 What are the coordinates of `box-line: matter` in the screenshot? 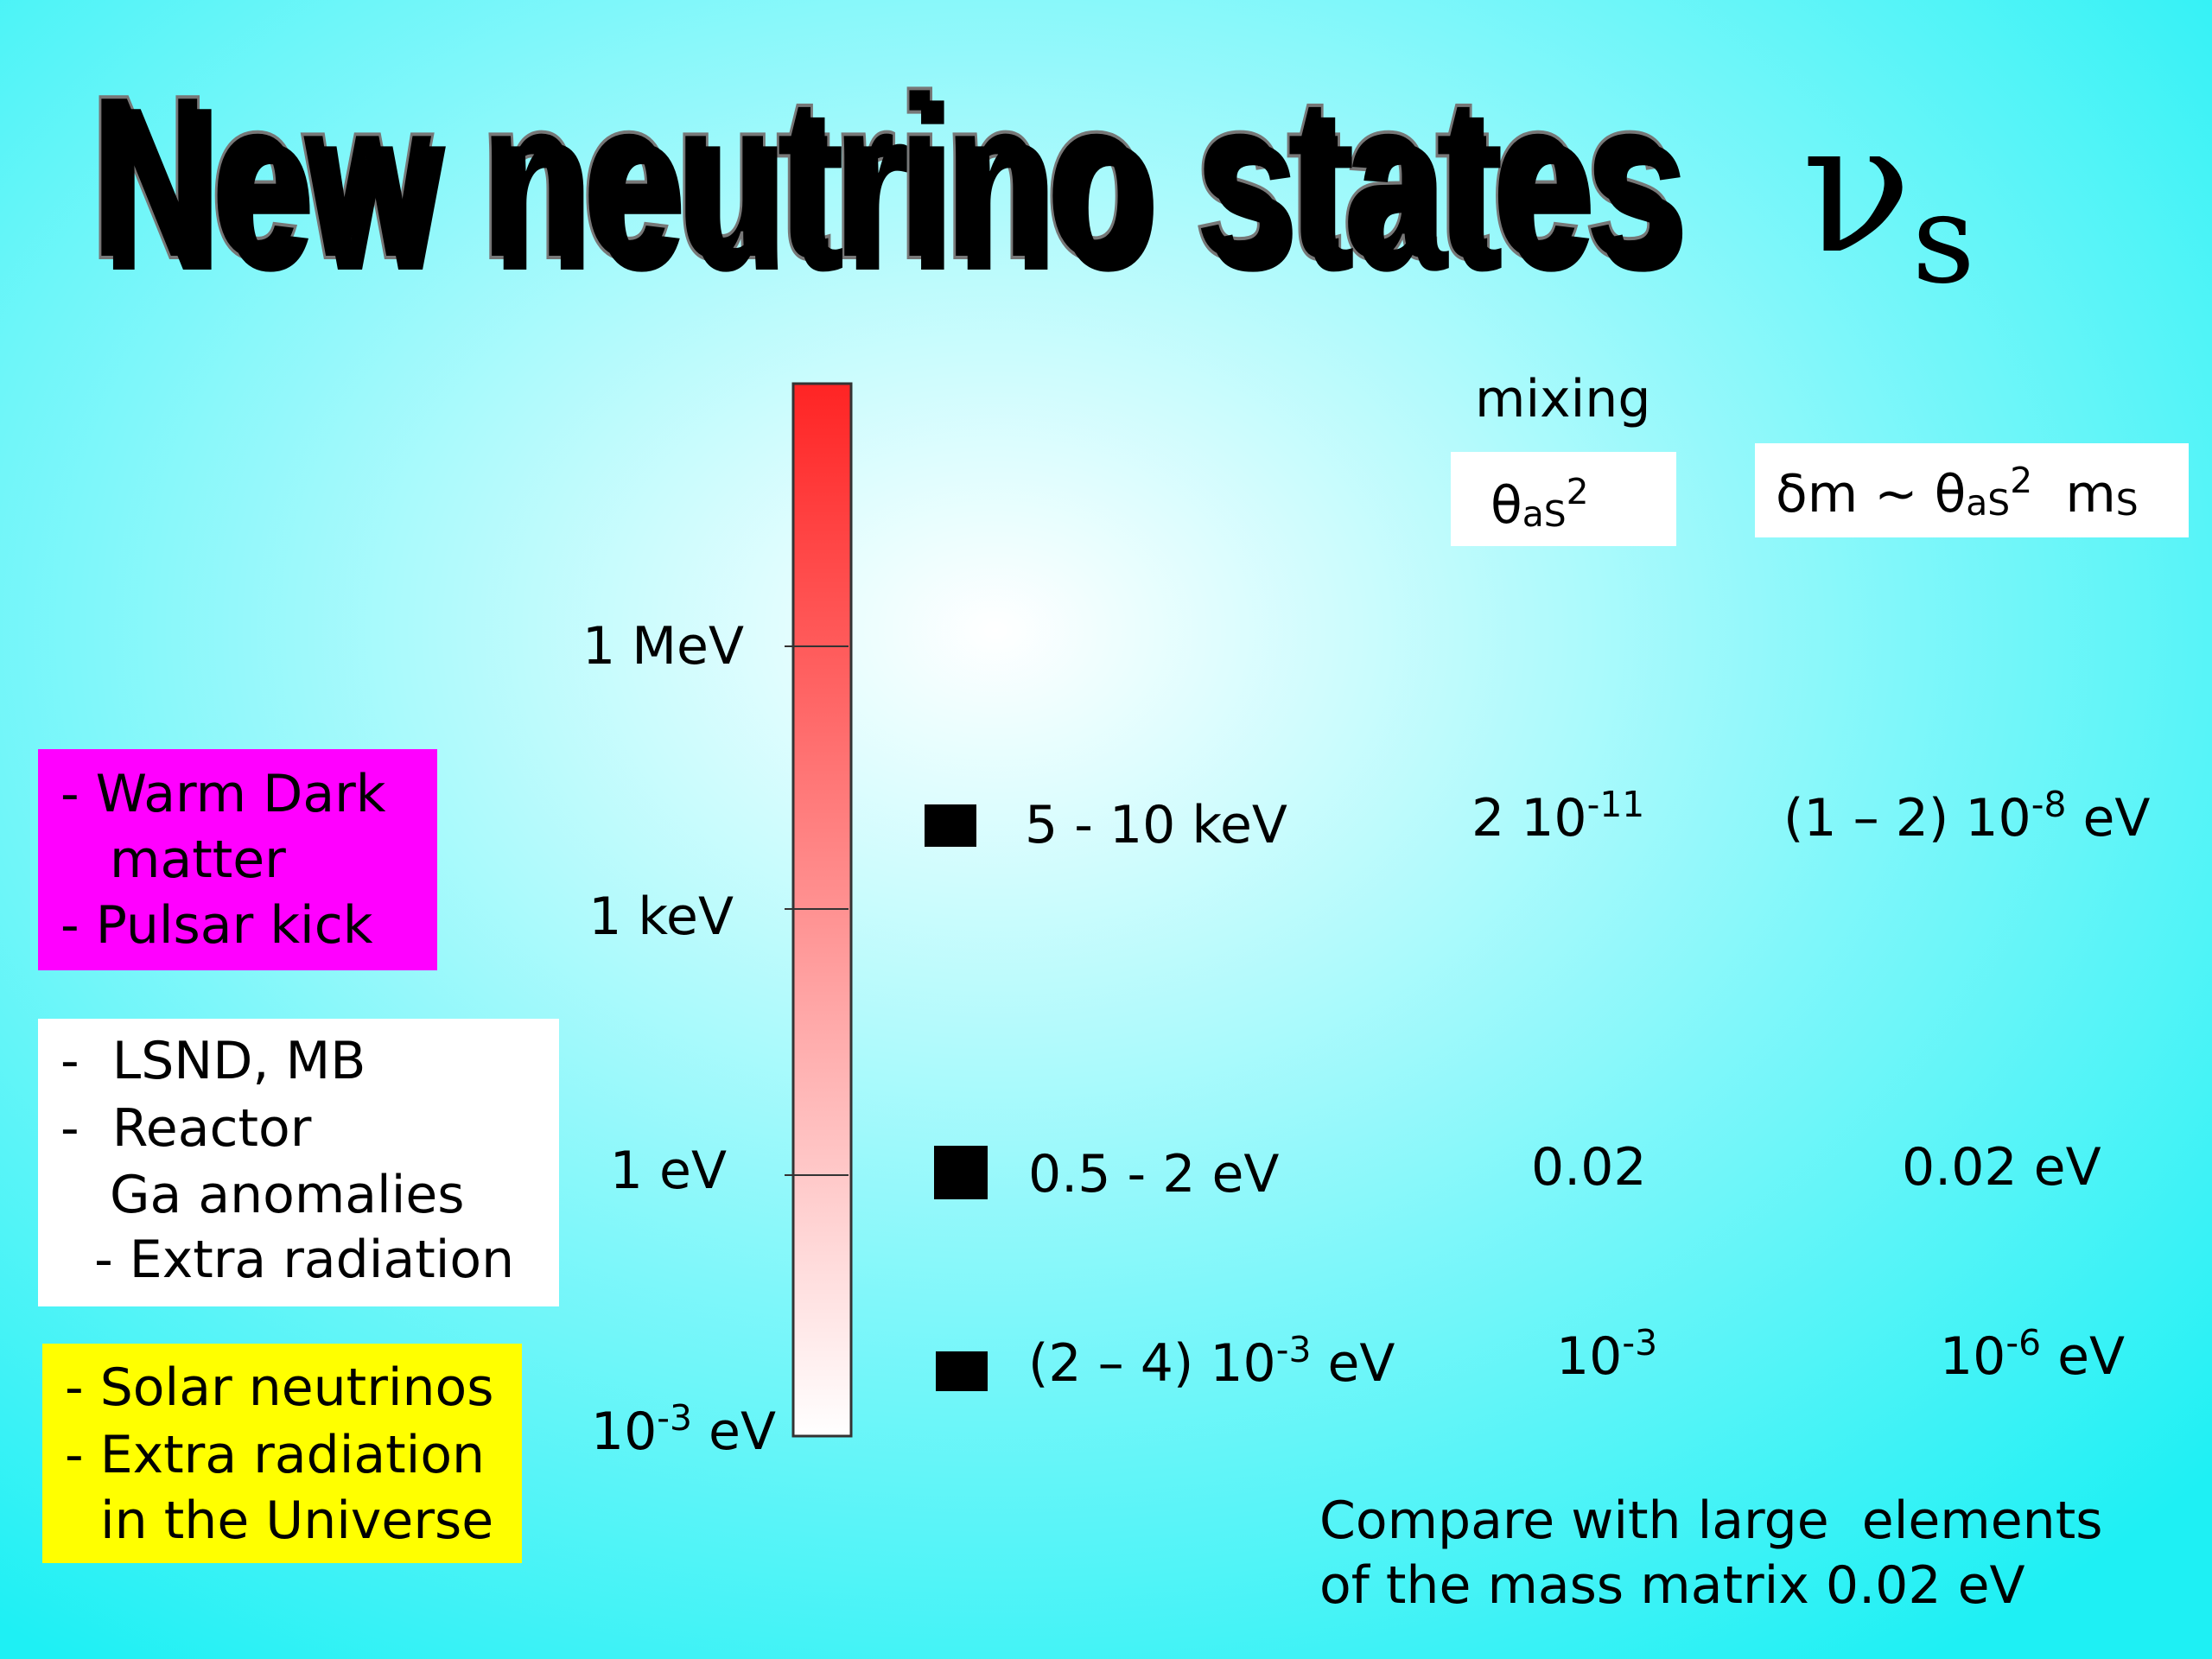 It's located at (198, 860).